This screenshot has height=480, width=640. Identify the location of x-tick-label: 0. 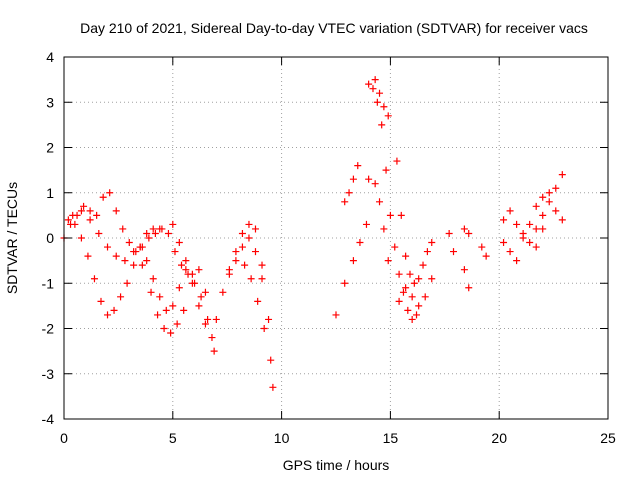
(64, 438).